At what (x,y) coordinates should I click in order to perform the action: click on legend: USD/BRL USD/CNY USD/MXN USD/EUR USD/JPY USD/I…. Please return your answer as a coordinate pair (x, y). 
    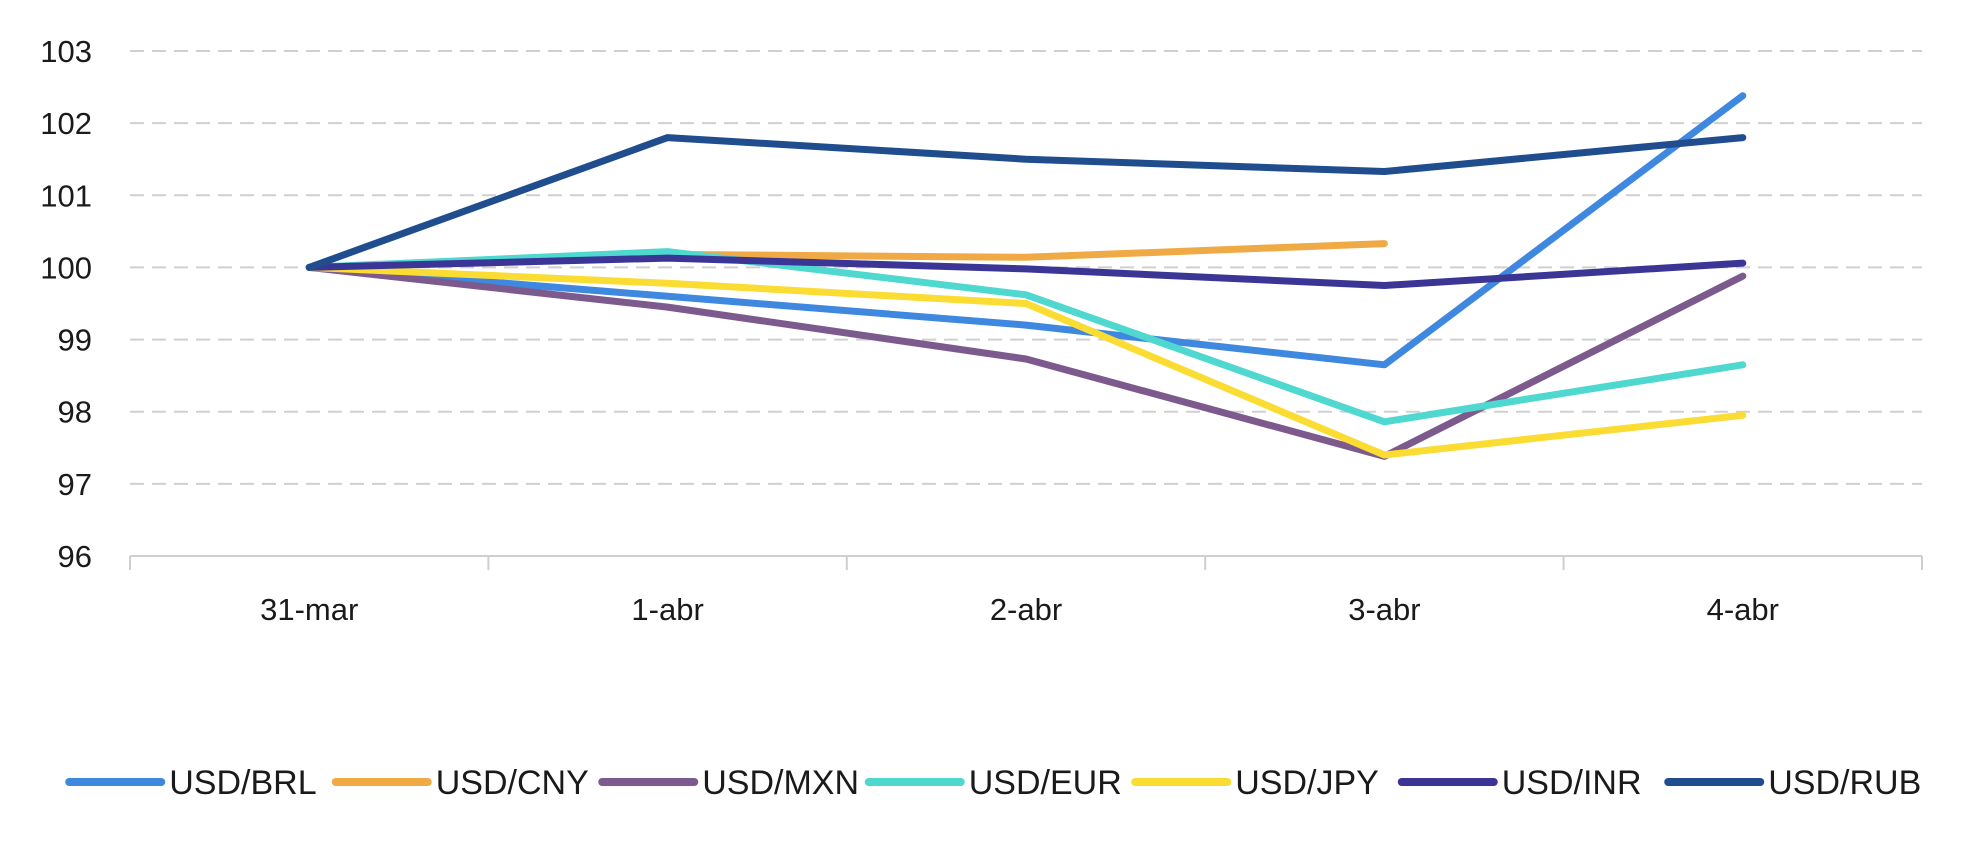
    Looking at the image, I should click on (993, 783).